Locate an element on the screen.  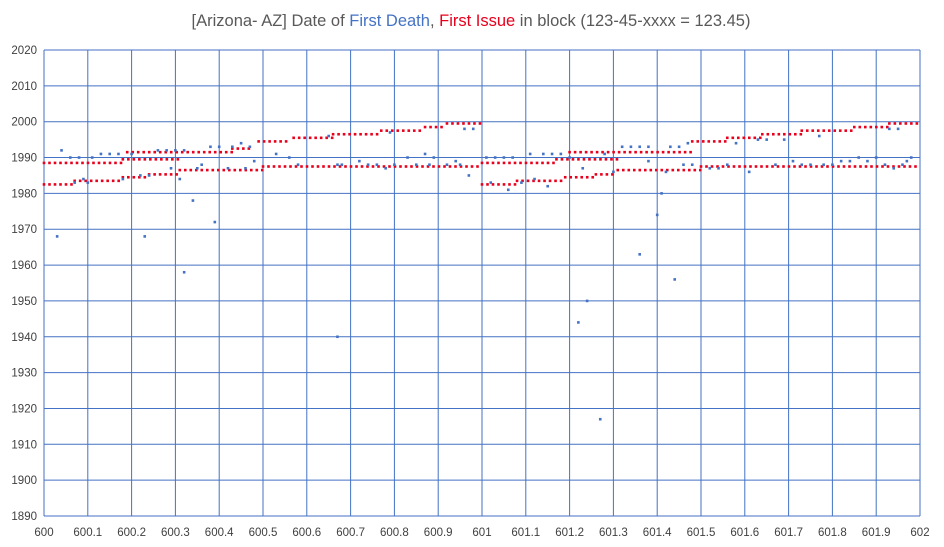
y-tick-label: 1930 is located at coordinates (24, 374).